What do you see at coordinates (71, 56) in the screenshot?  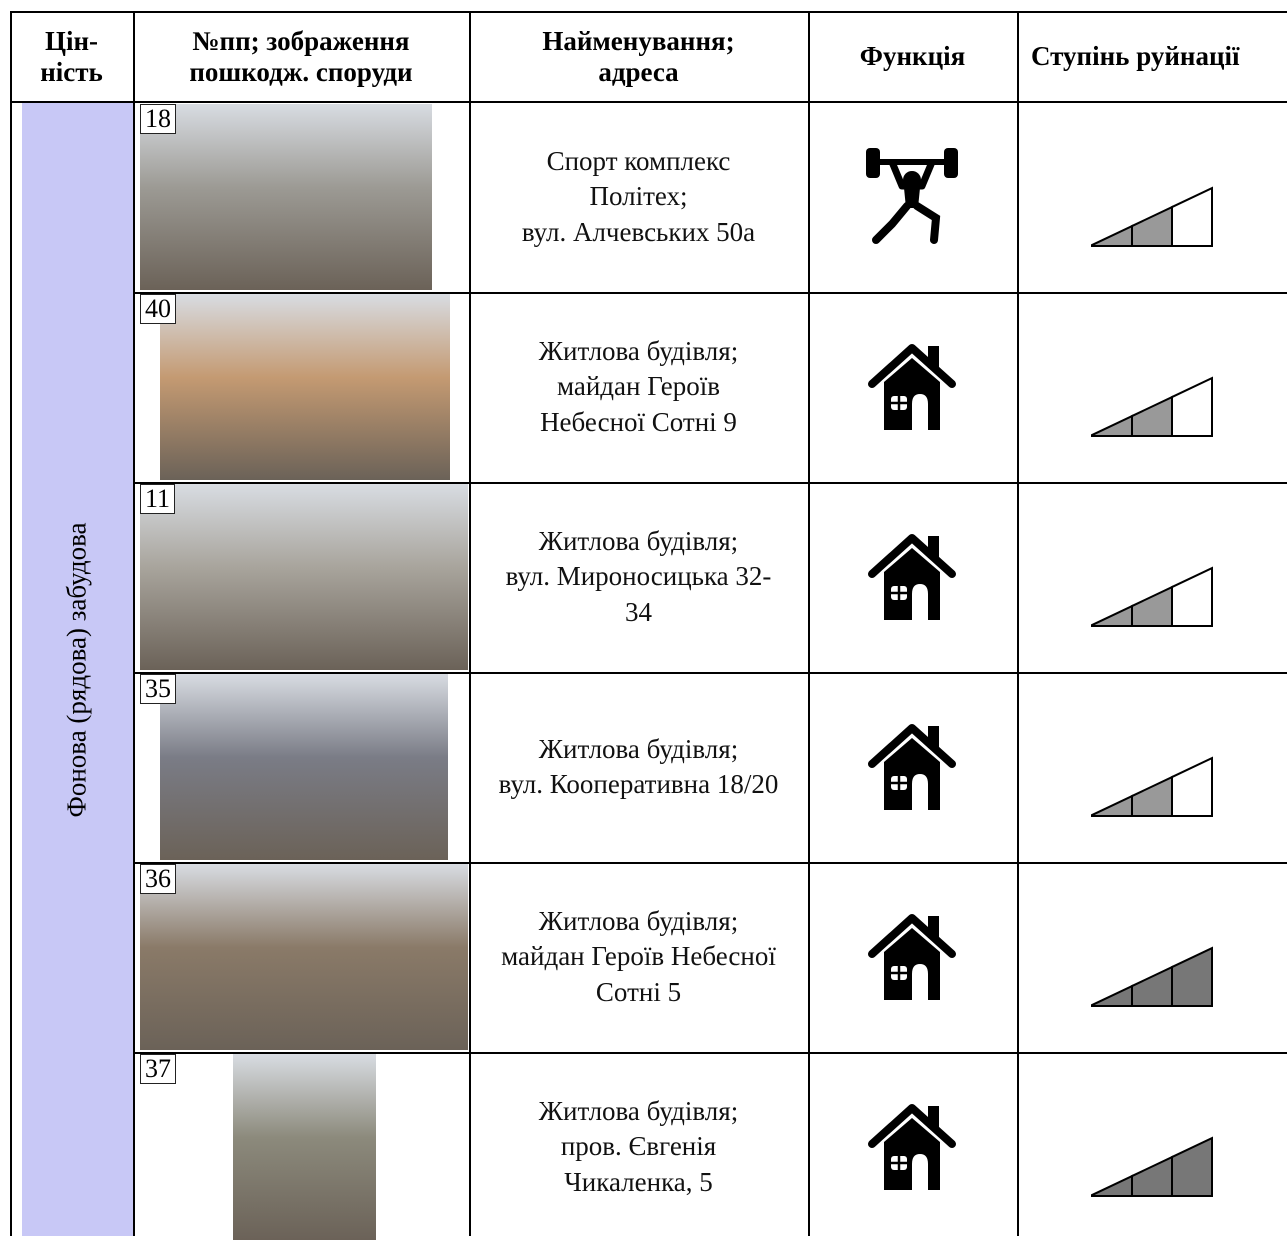 I see `header-cell: Цін- ність` at bounding box center [71, 56].